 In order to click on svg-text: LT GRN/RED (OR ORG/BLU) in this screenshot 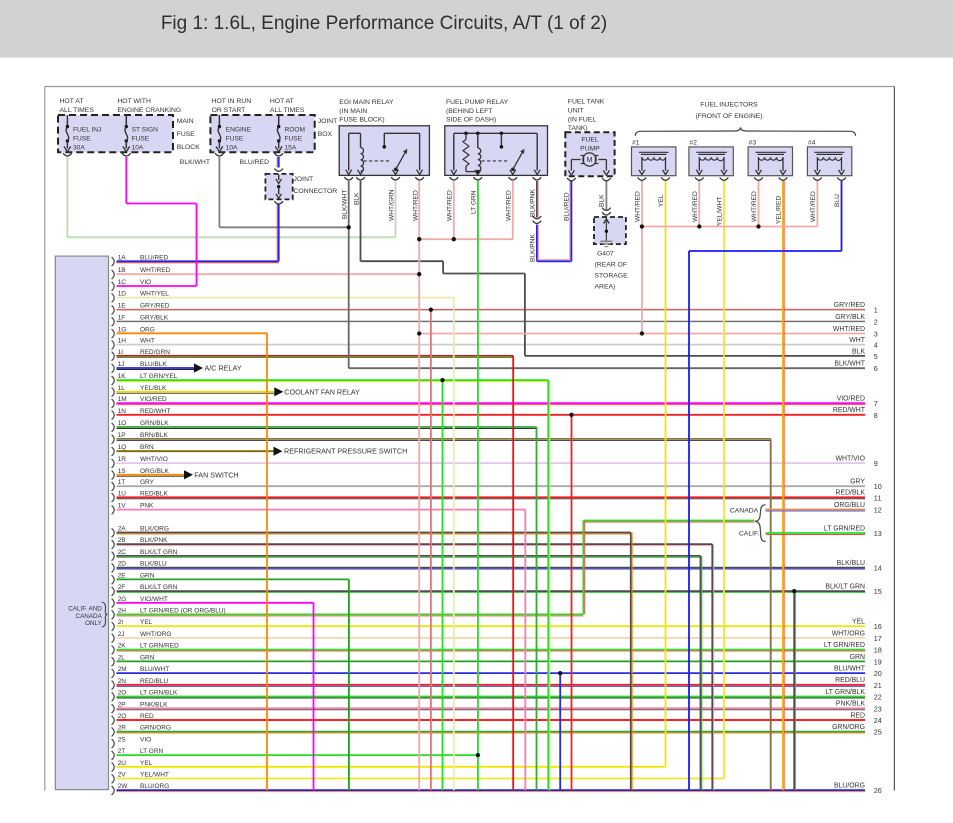, I will do `click(183, 610)`.